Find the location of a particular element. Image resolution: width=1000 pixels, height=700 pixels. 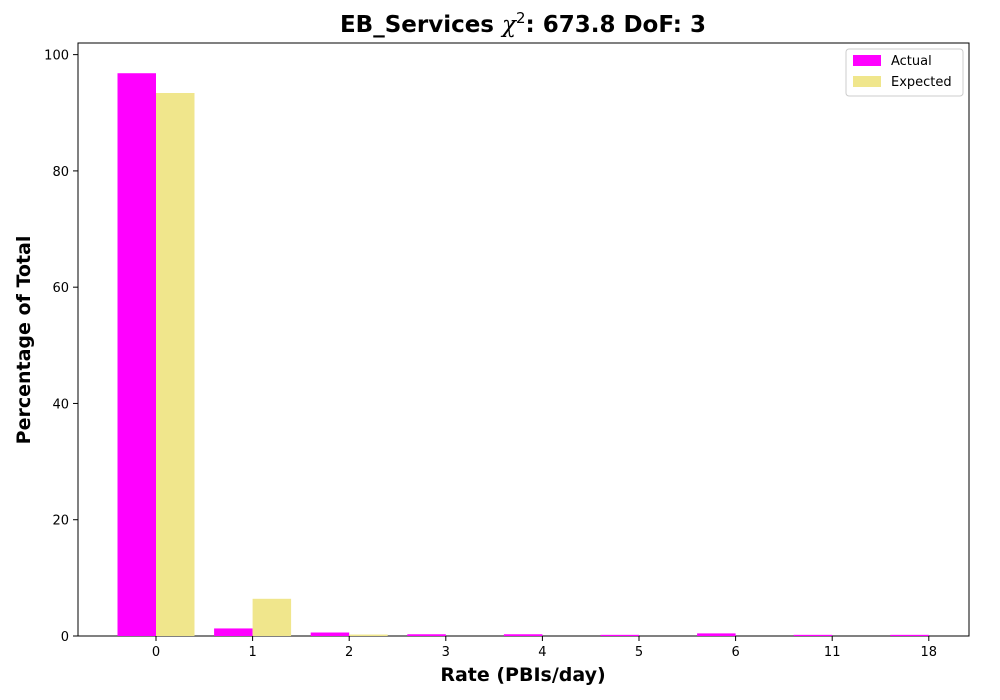

y-tick-label: 60 is located at coordinates (60, 288).